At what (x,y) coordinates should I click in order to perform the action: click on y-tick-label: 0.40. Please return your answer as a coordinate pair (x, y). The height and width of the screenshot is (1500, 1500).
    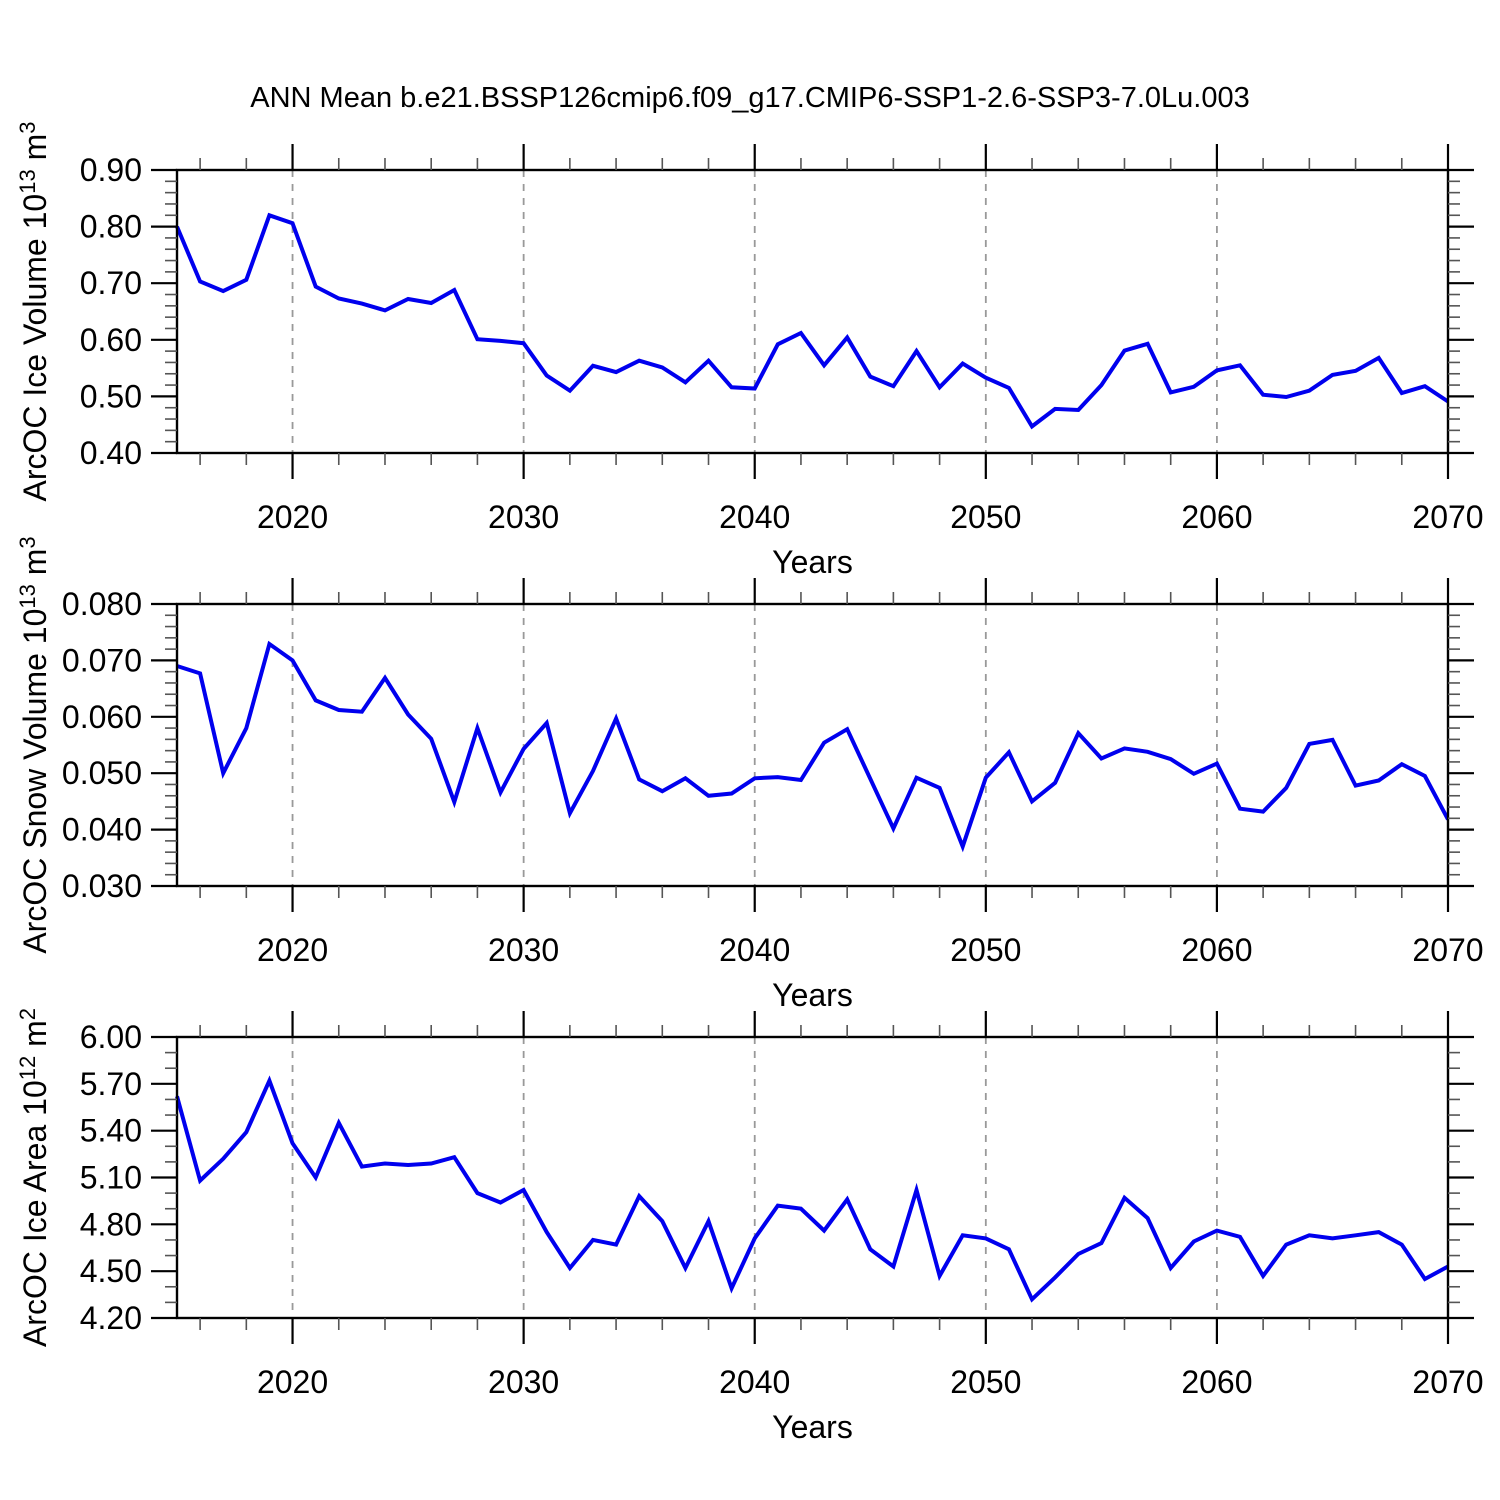
    Looking at the image, I should click on (111, 453).